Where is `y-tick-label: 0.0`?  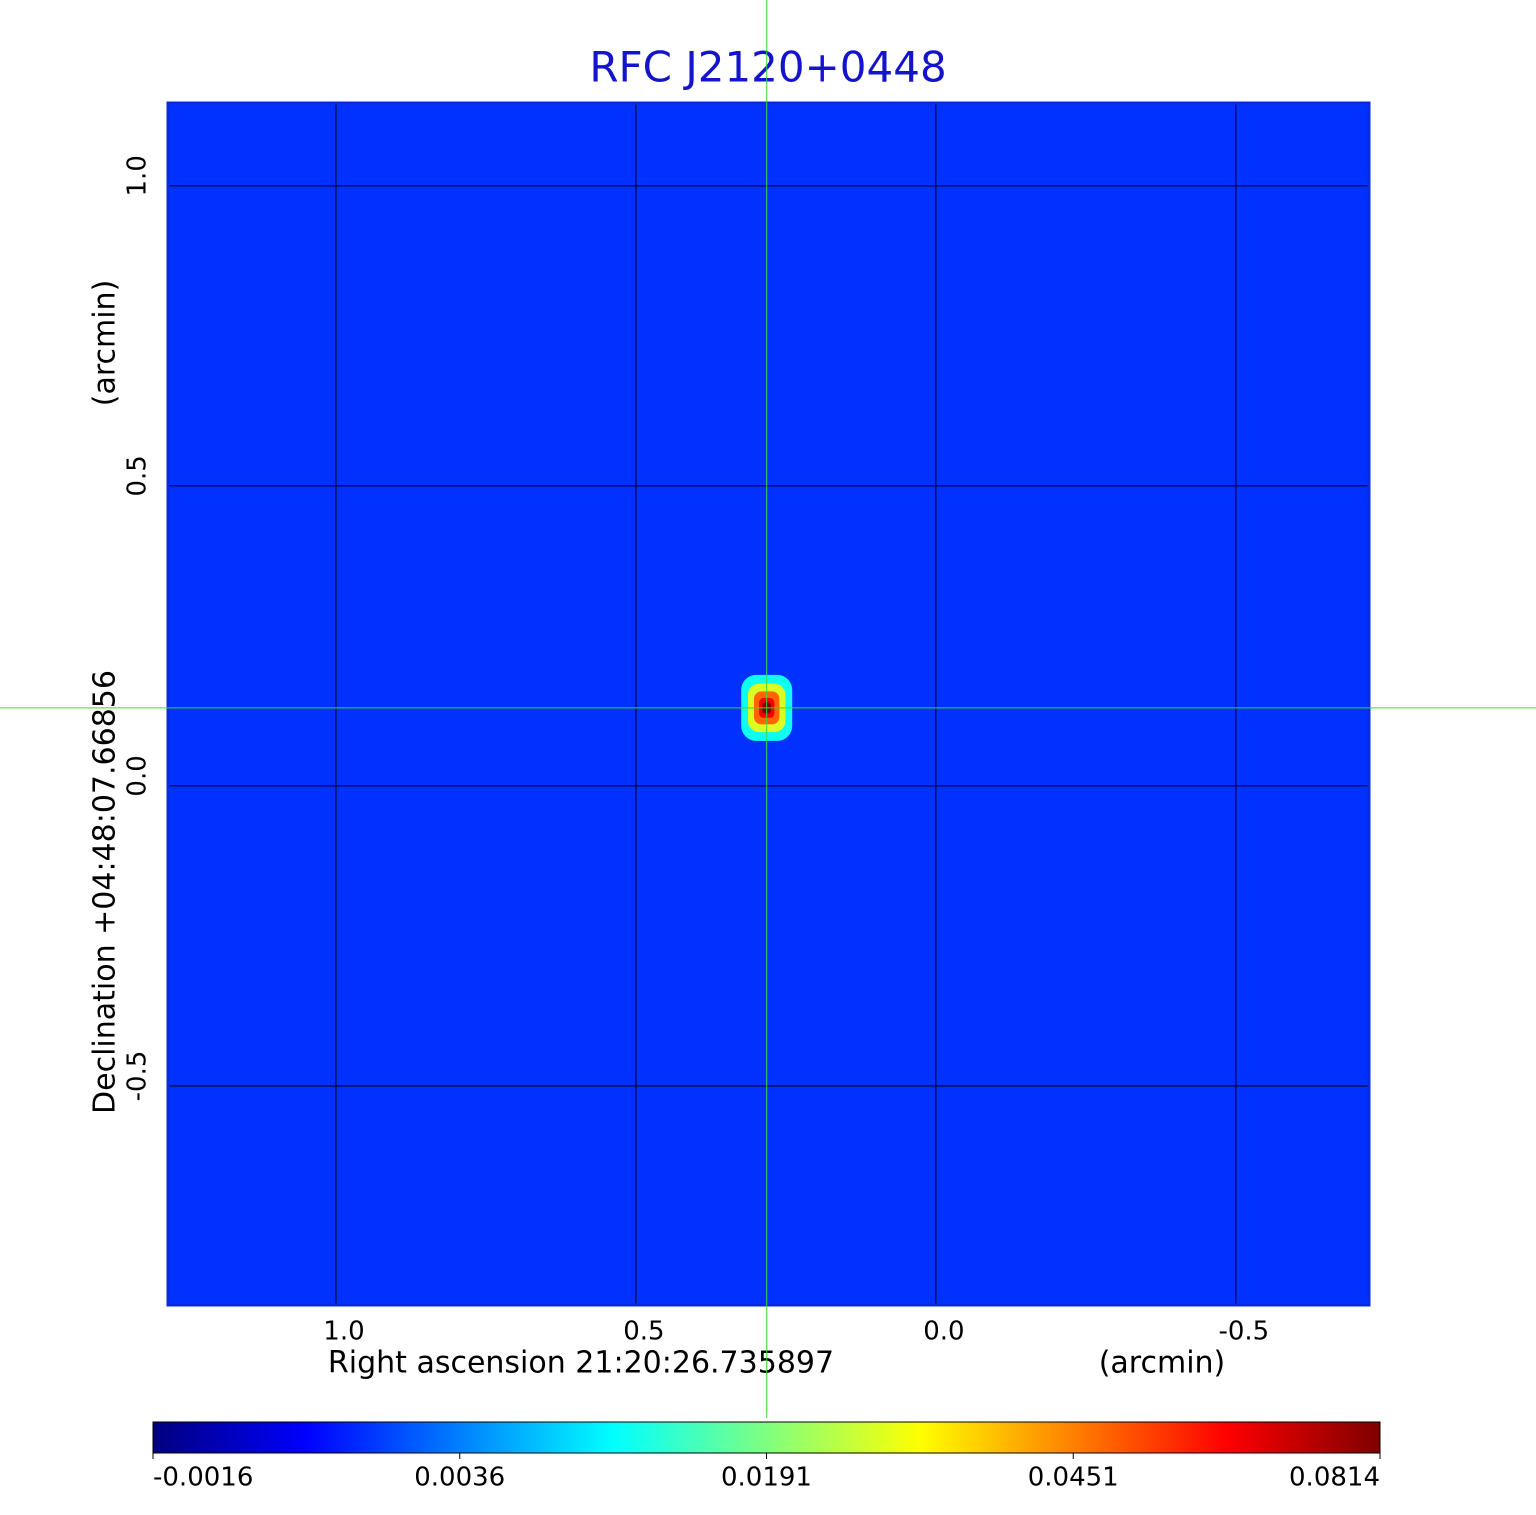
y-tick-label: 0.0 is located at coordinates (138, 775).